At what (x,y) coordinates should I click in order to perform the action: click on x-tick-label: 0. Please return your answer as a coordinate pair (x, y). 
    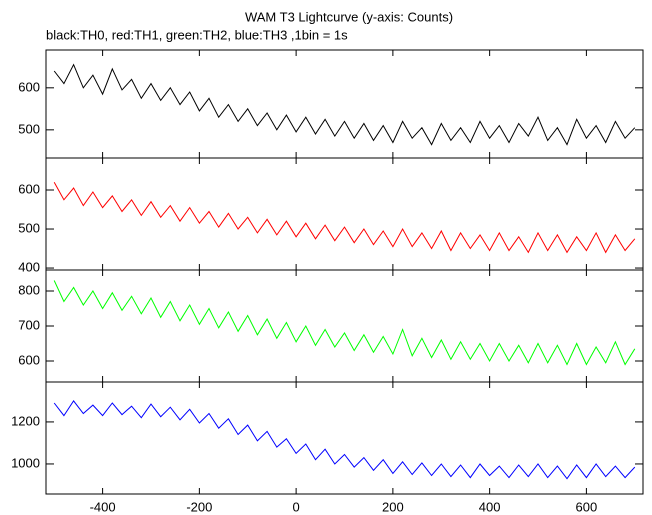
    Looking at the image, I should click on (296, 506).